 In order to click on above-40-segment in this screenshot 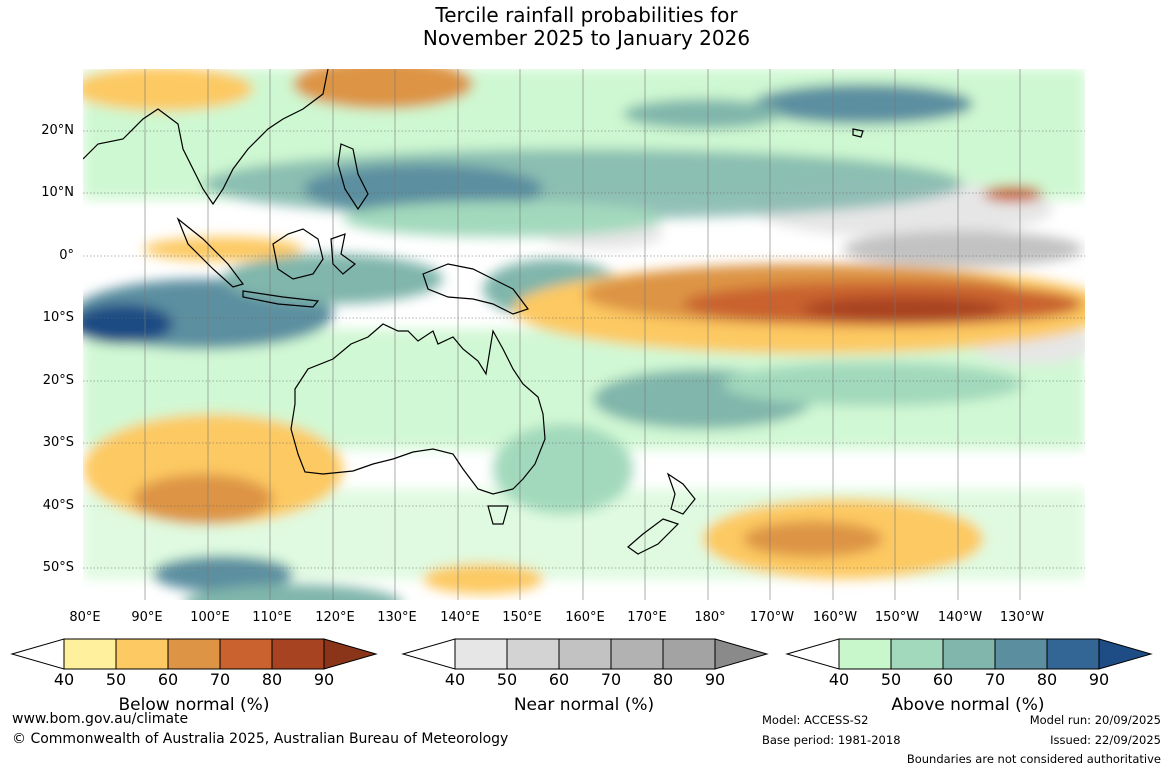, I will do `click(812, 654)`.